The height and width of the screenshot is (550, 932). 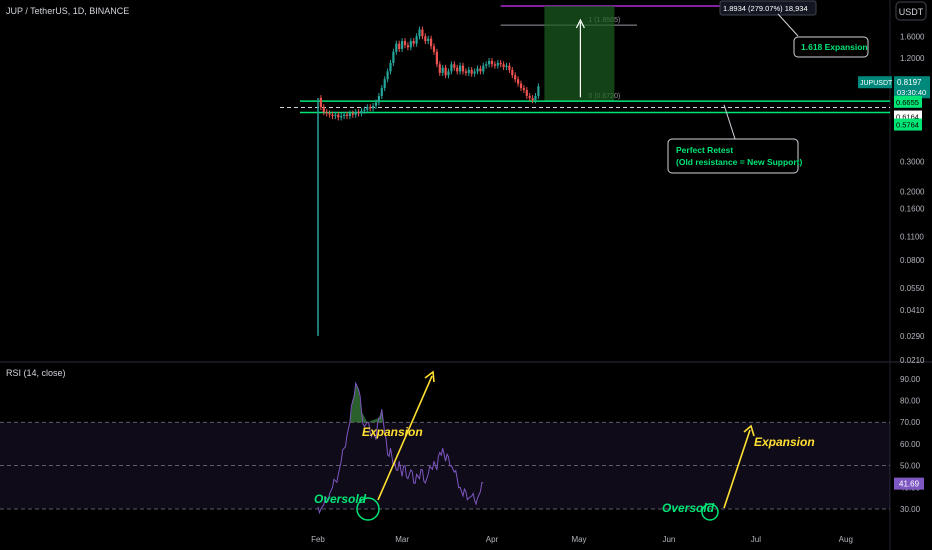 I want to click on rsi-value: 41.69, so click(x=909, y=484).